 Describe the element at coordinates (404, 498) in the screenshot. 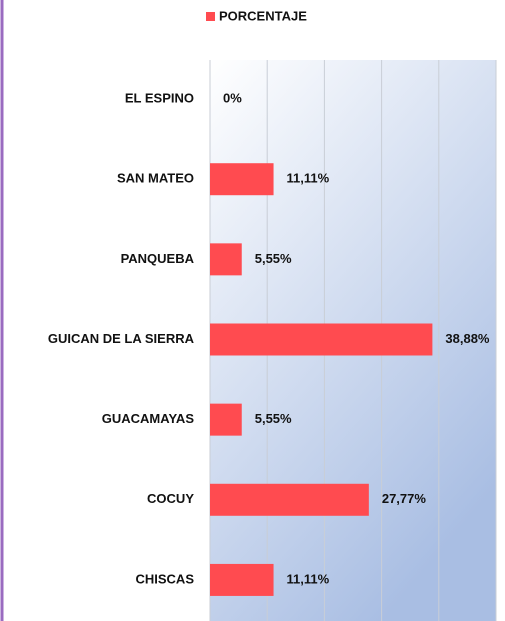

I see `value-label: 27,77%` at that location.